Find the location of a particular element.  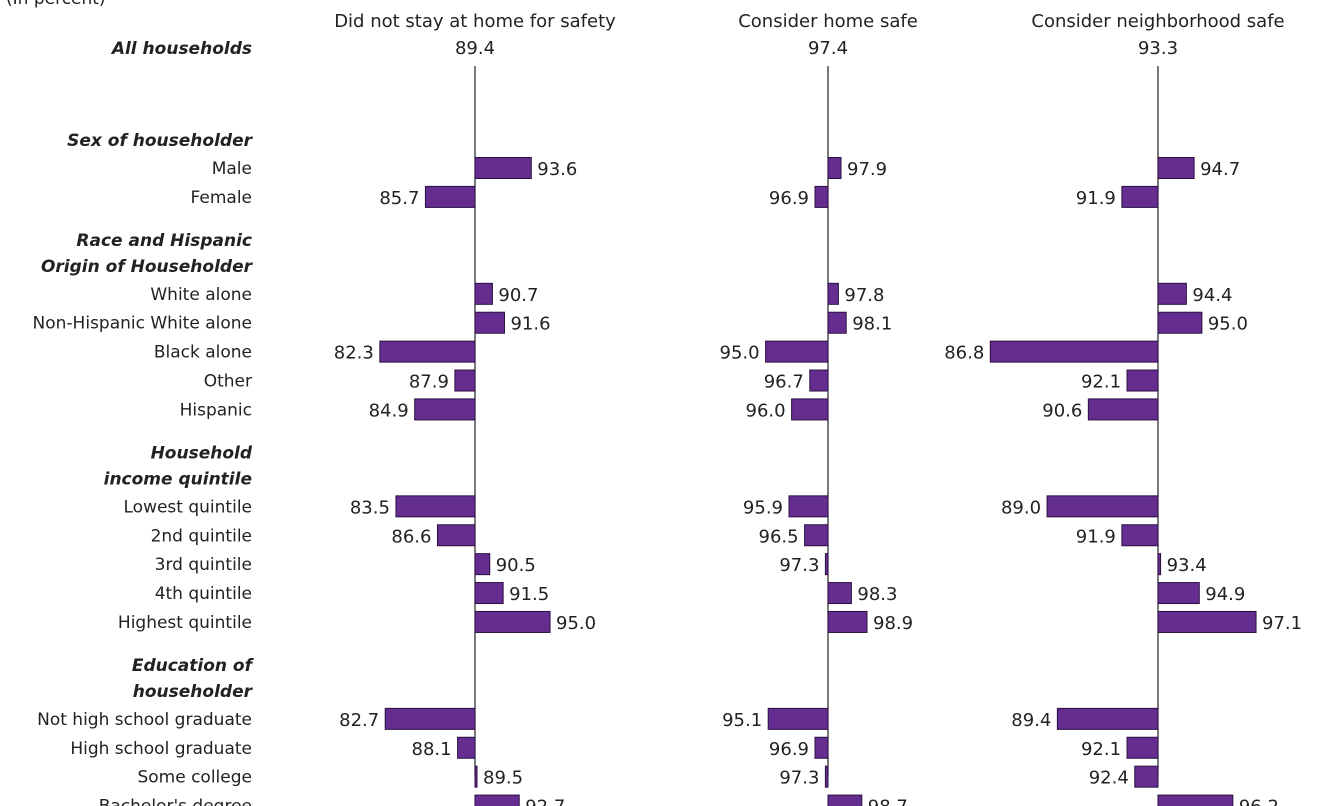

data-label: 93.4 is located at coordinates (1187, 565).